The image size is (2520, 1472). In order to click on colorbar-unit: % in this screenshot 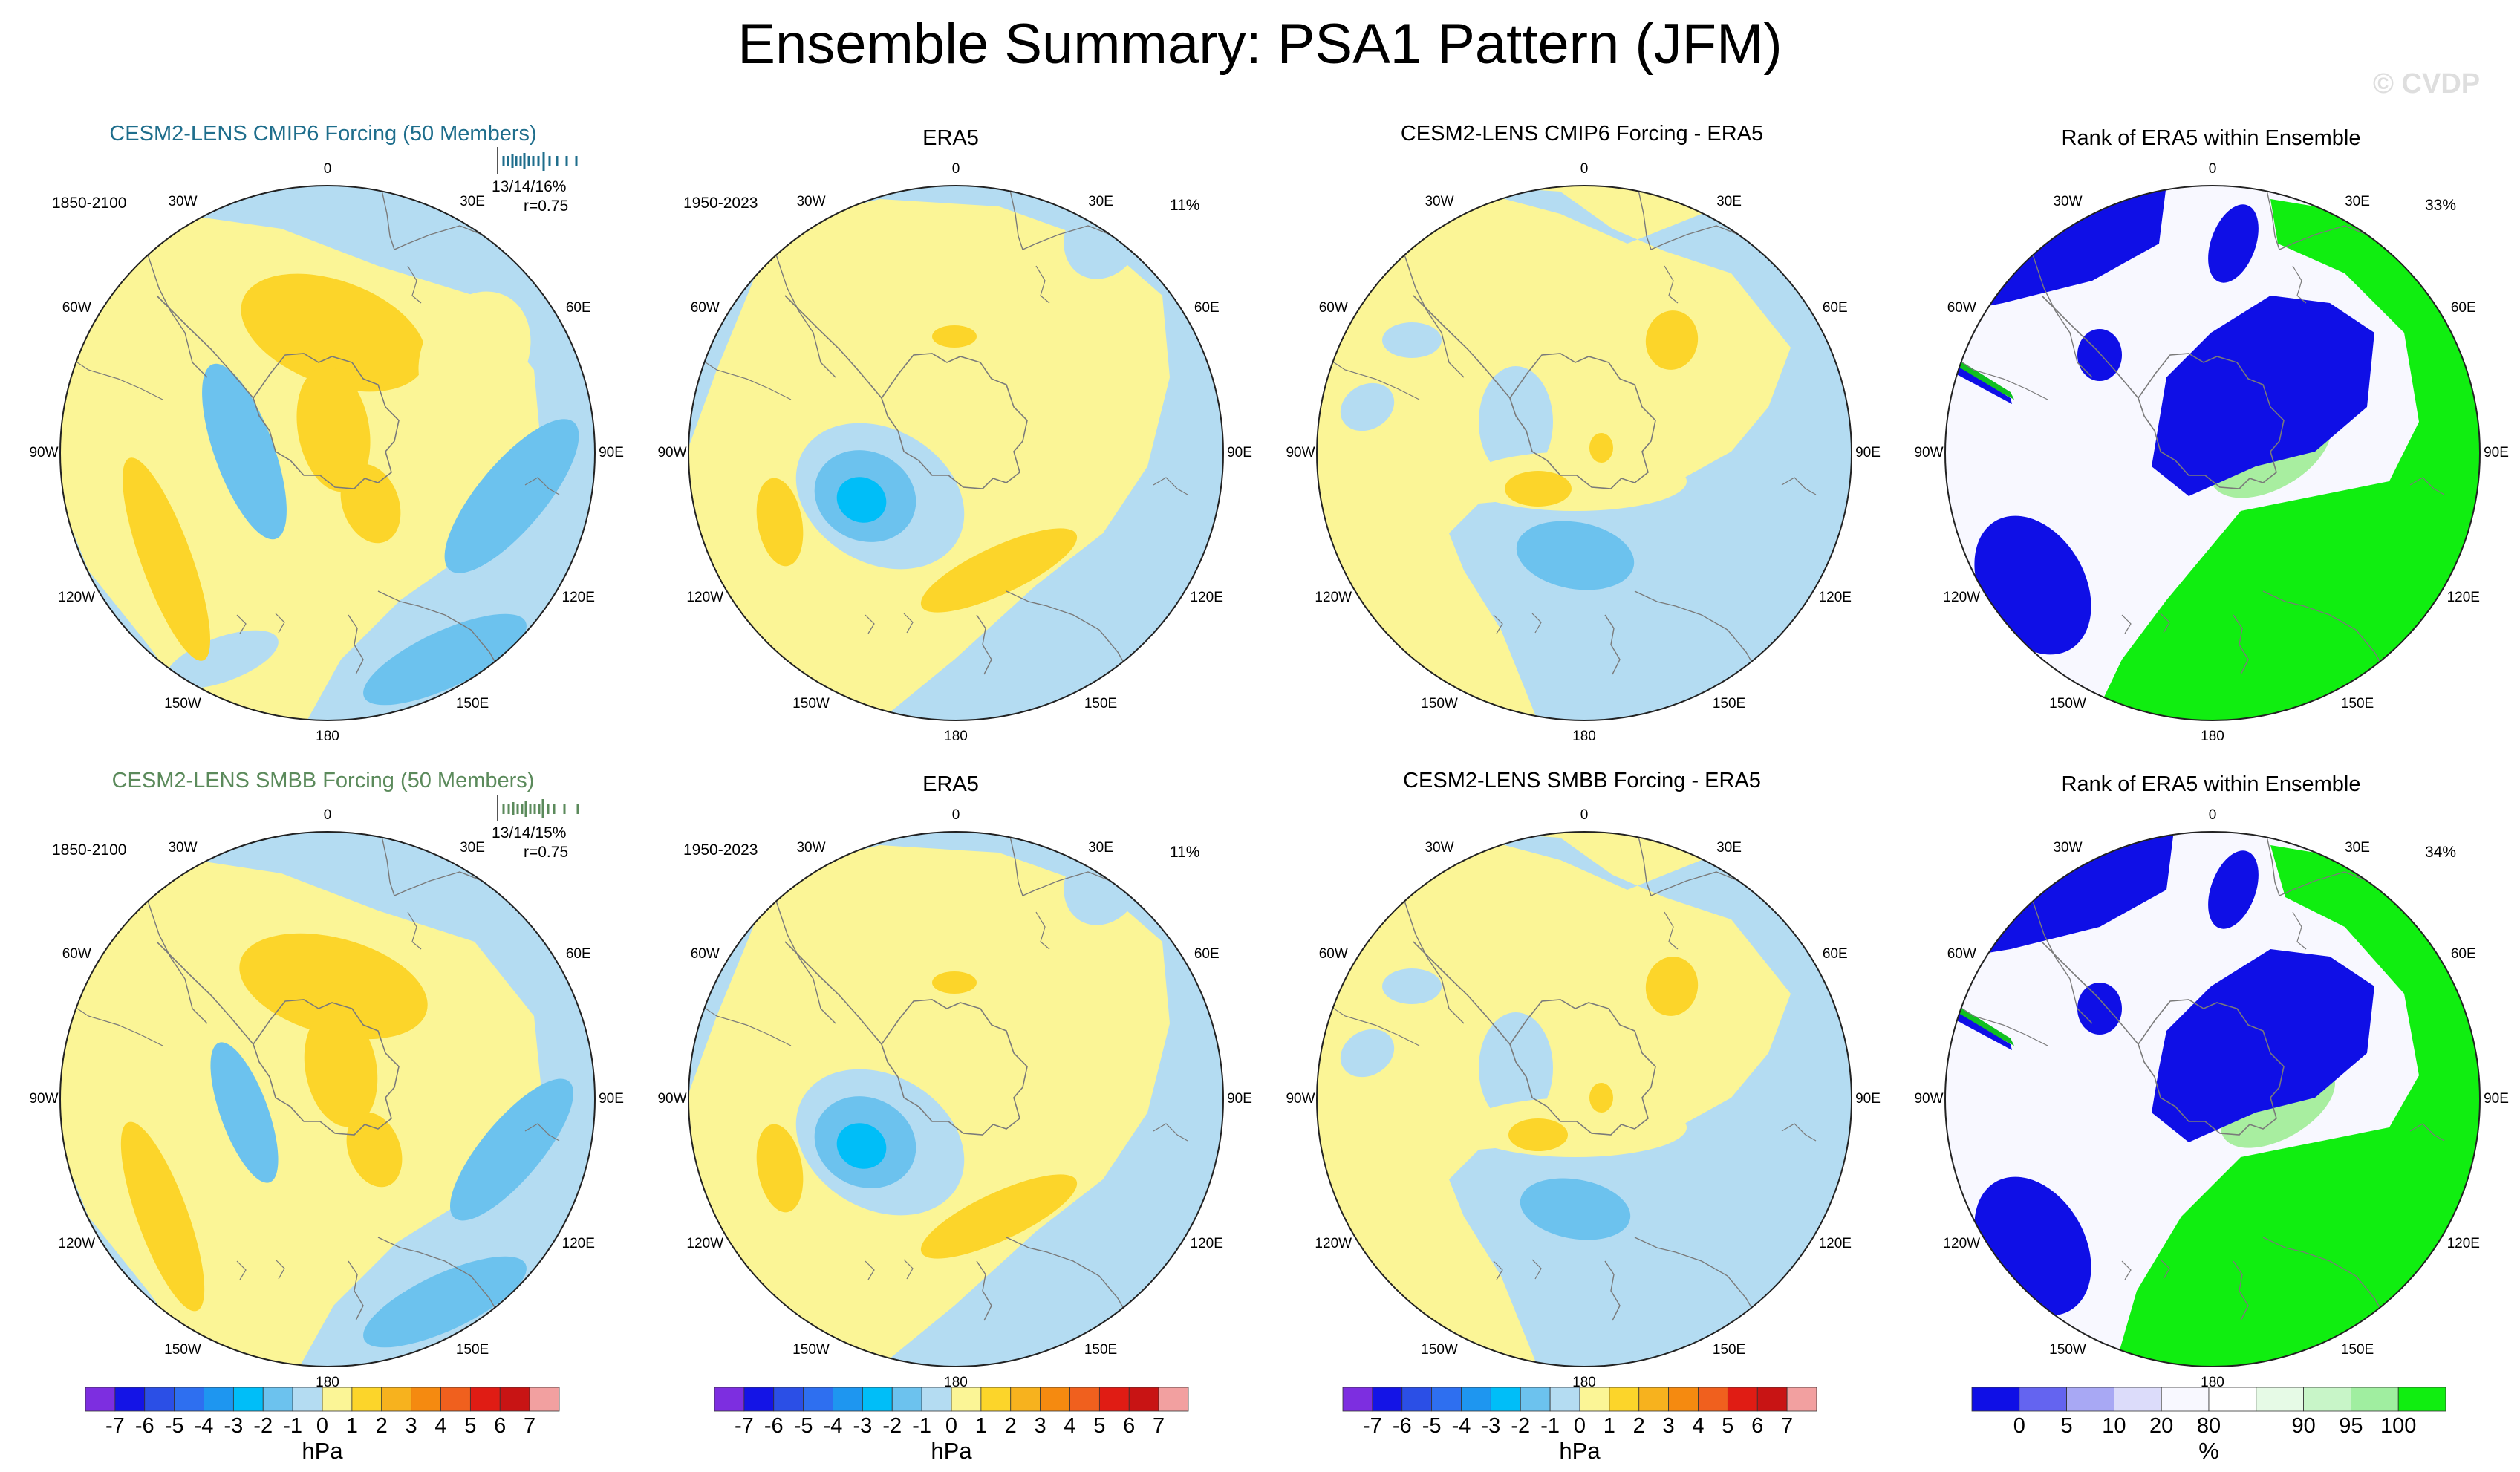, I will do `click(2208, 1451)`.